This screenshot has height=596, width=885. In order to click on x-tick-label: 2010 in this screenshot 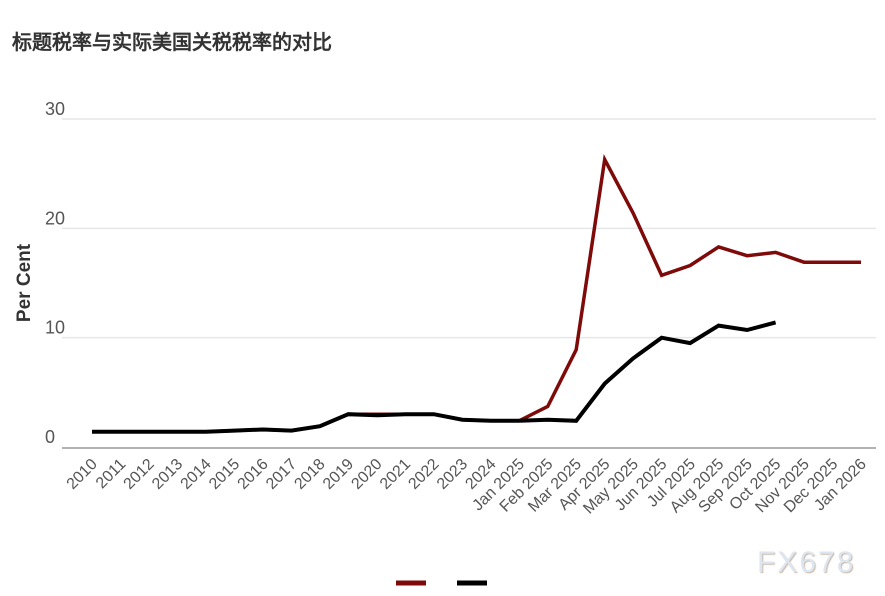, I will do `click(82, 474)`.